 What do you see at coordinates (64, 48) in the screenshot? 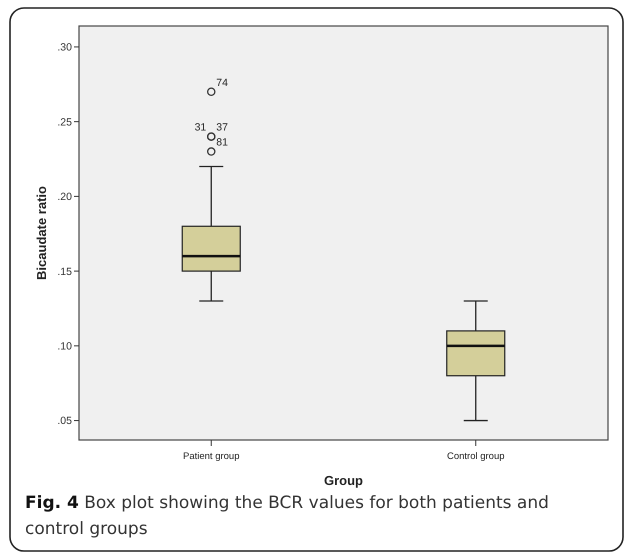
I see `y-tick-label: .30` at bounding box center [64, 48].